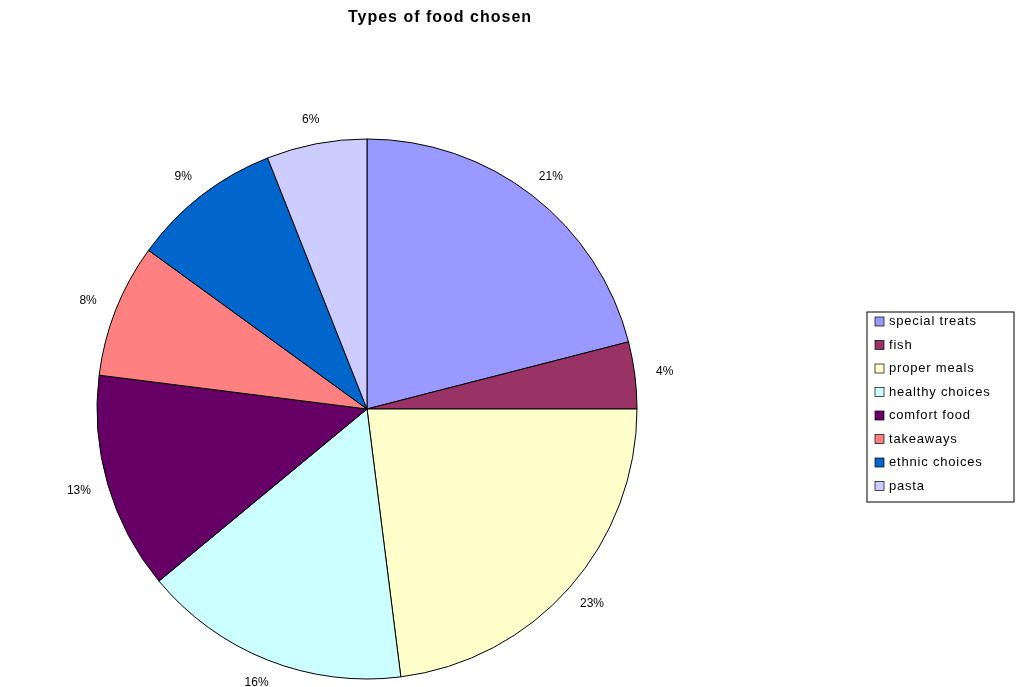 Image resolution: width=1016 pixels, height=687 pixels. What do you see at coordinates (901, 344) in the screenshot?
I see `legend-label: fish` at bounding box center [901, 344].